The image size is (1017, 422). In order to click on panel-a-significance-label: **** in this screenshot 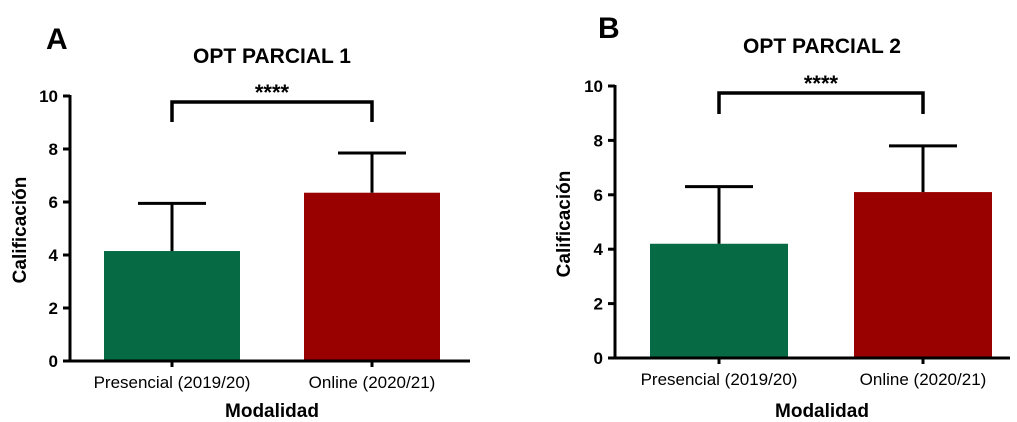, I will do `click(272, 92)`.